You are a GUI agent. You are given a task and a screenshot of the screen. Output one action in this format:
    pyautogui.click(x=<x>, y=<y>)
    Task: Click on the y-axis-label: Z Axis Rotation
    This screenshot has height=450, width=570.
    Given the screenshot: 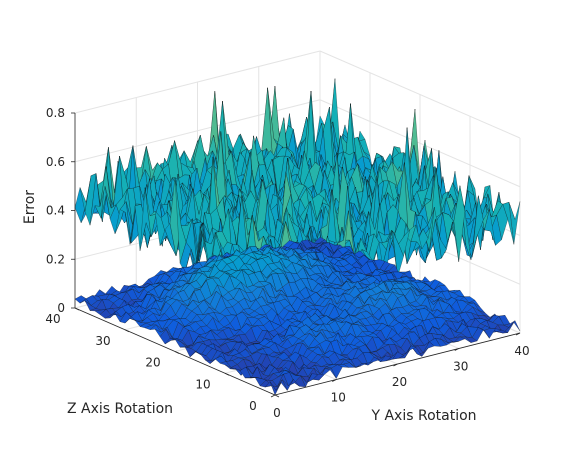 What is the action you would take?
    pyautogui.click(x=120, y=409)
    